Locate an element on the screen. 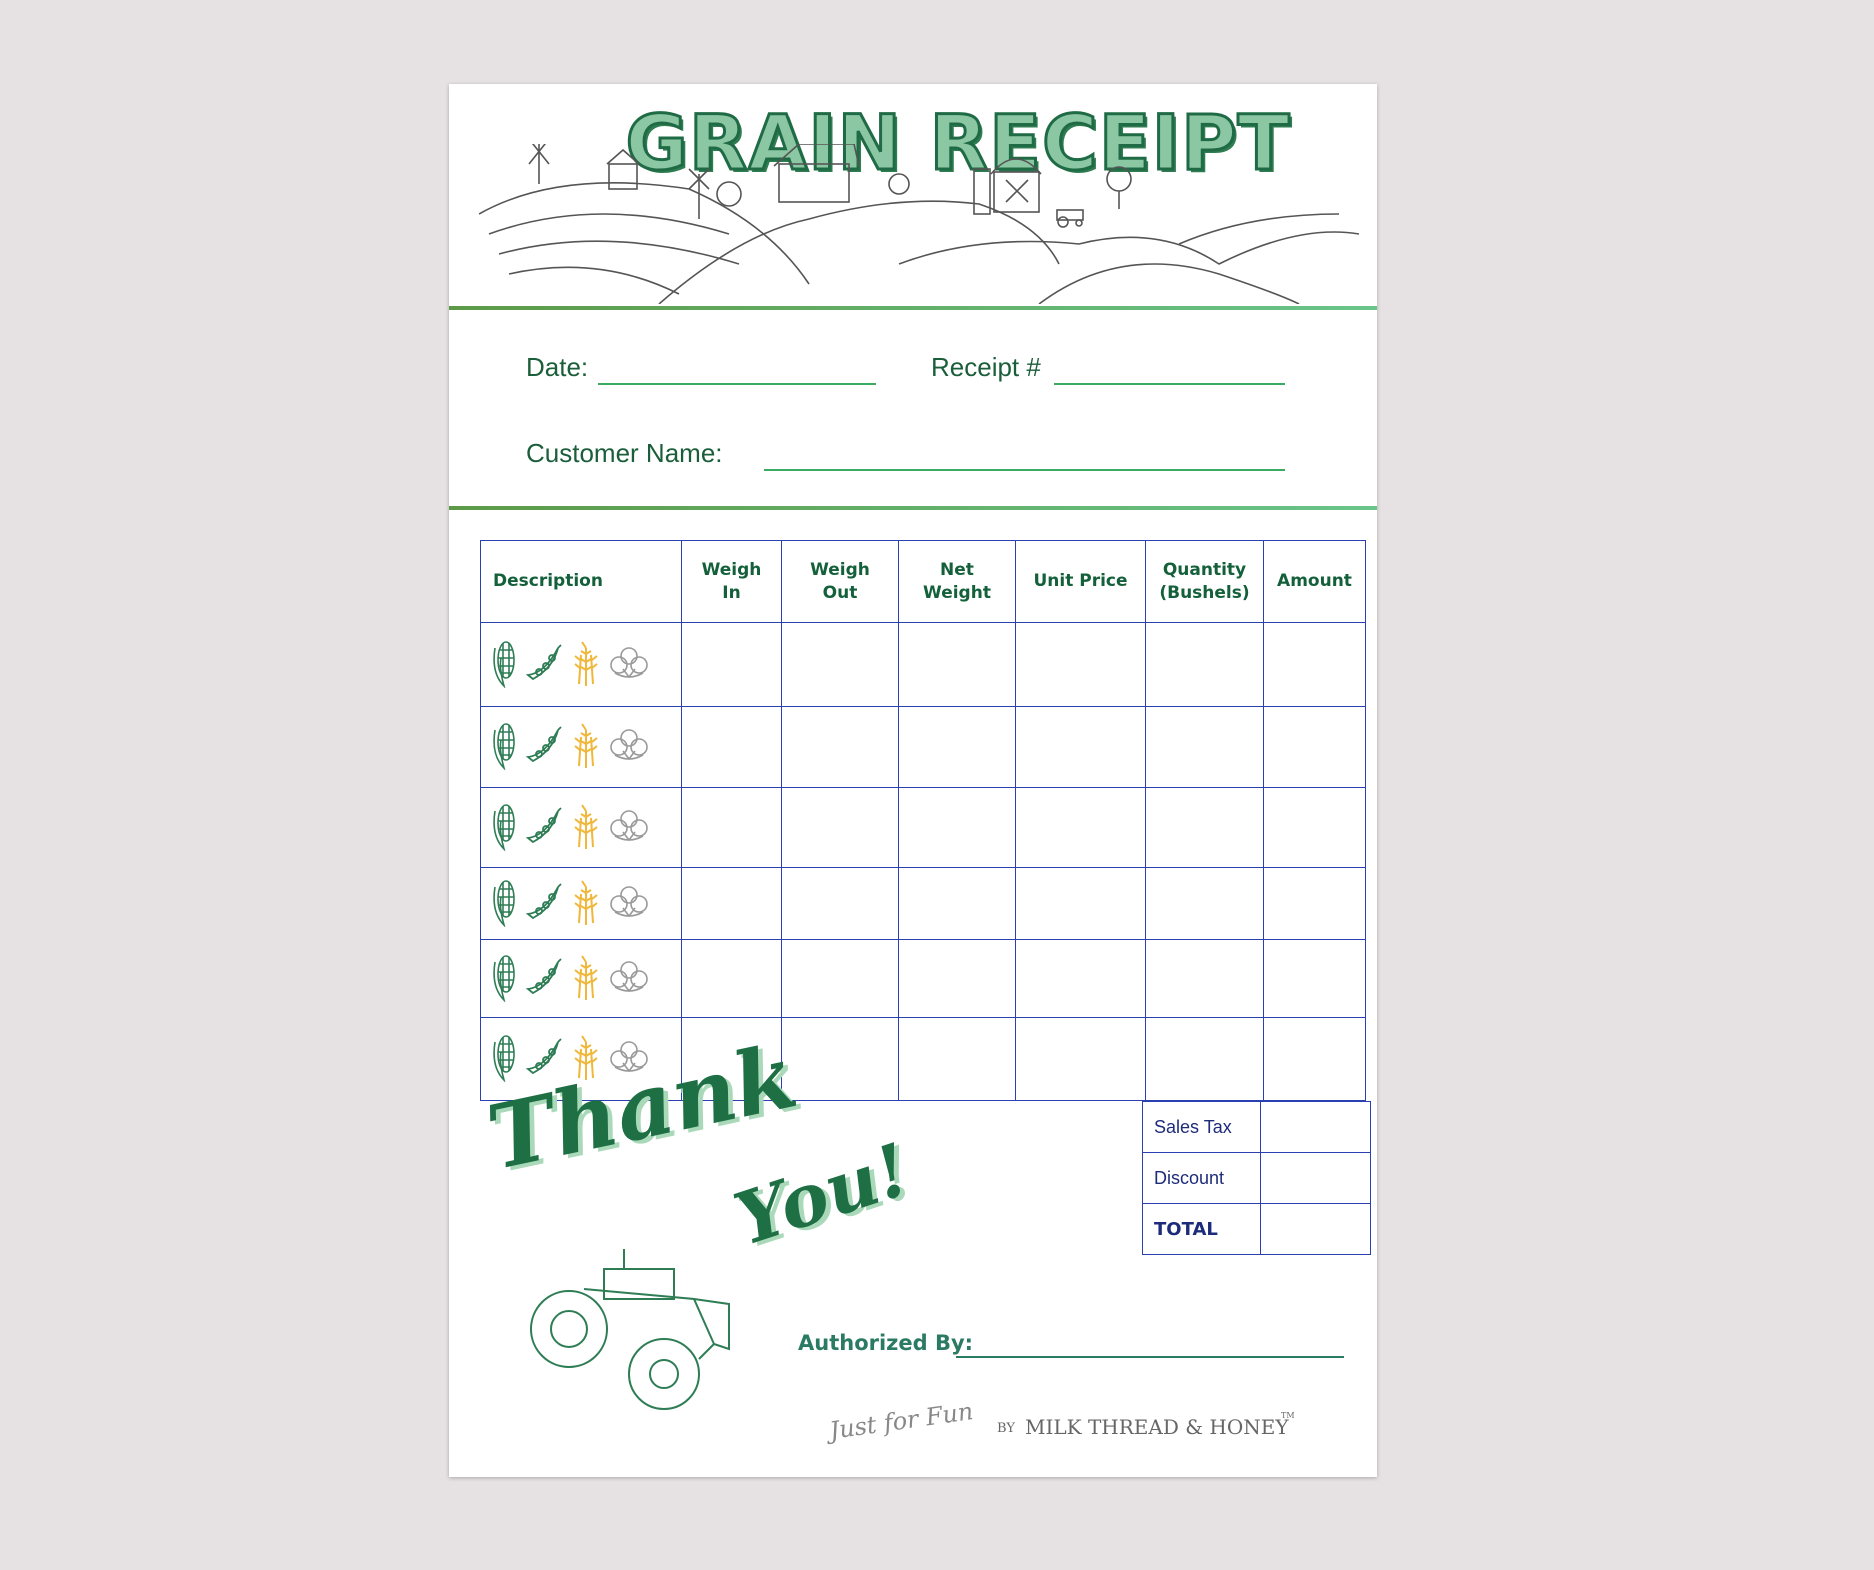  total-label: TOTAL is located at coordinates (1201, 1229).